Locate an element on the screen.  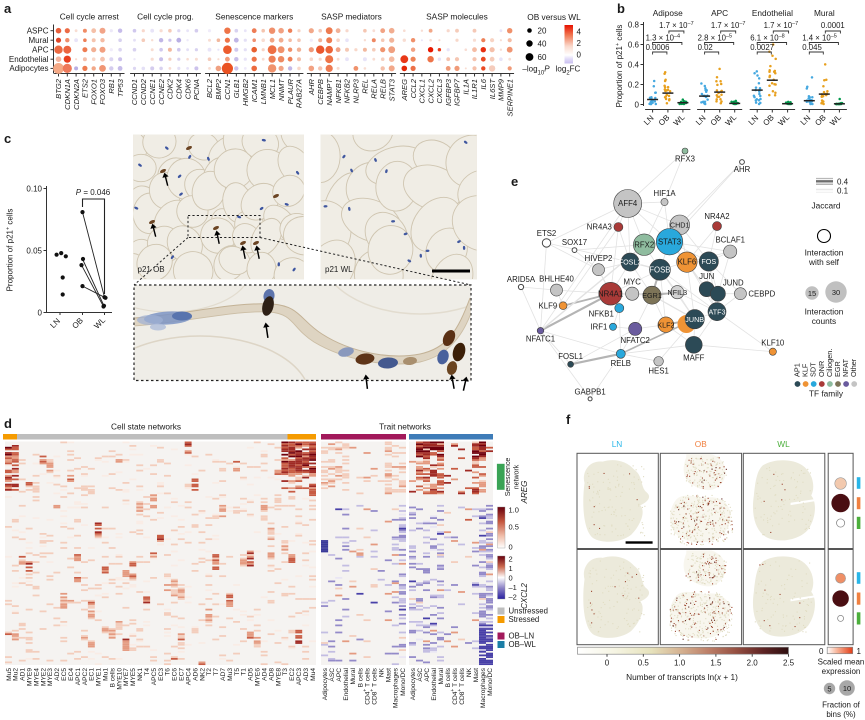
svg-text: Adipocytes is located at coordinates (413, 683).